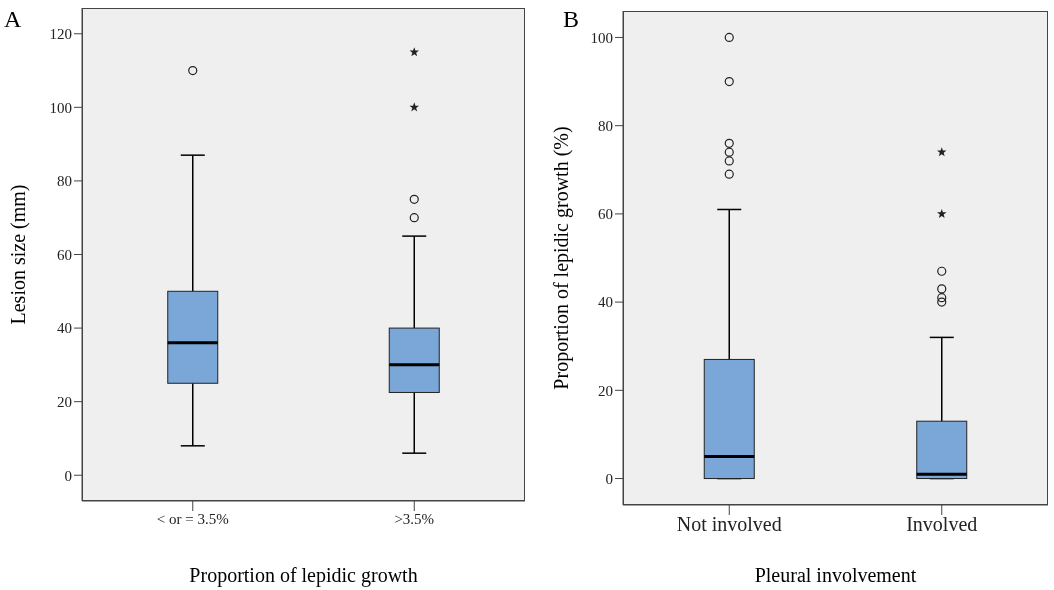  What do you see at coordinates (835, 575) in the screenshot?
I see `x-axis-title: Pleural involvement` at bounding box center [835, 575].